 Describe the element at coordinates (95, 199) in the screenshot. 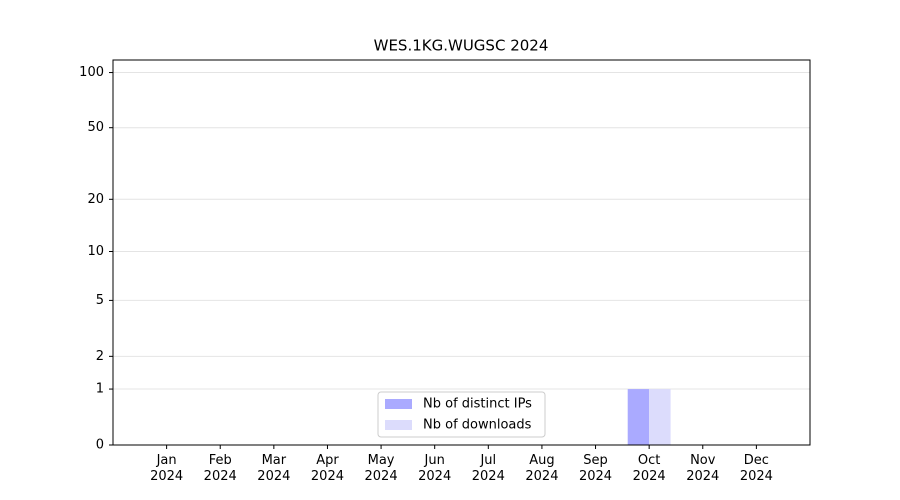

I see `y-tick-label: 20` at that location.